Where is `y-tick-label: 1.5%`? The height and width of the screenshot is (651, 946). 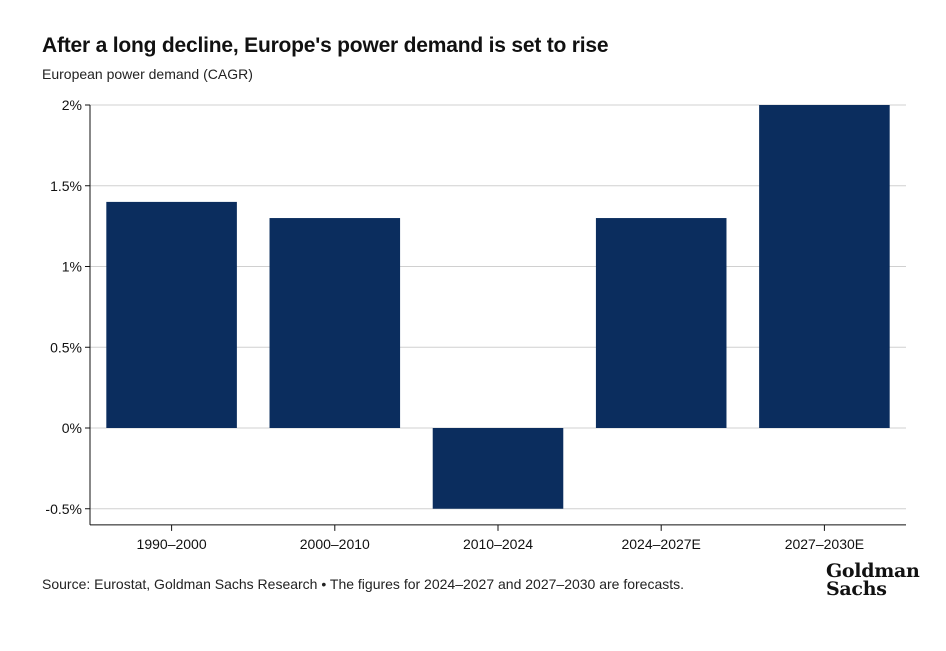 y-tick-label: 1.5% is located at coordinates (66, 186).